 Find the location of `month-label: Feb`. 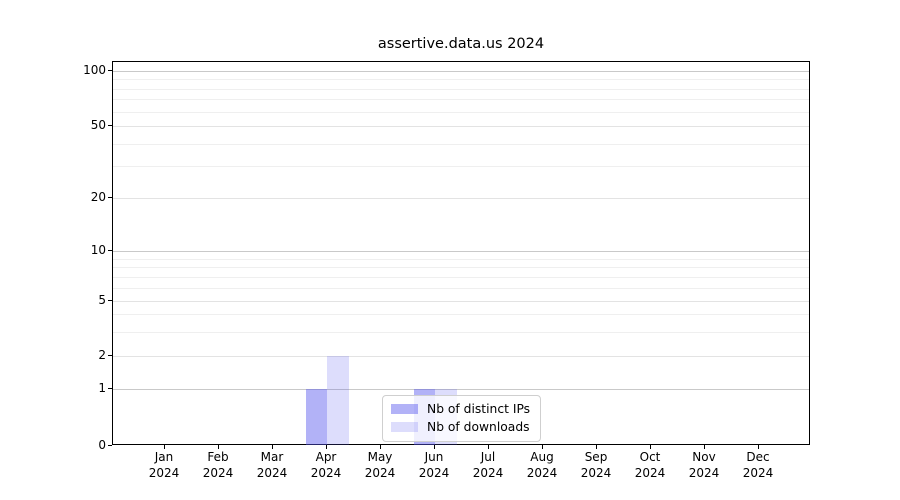

month-label: Feb is located at coordinates (218, 457).